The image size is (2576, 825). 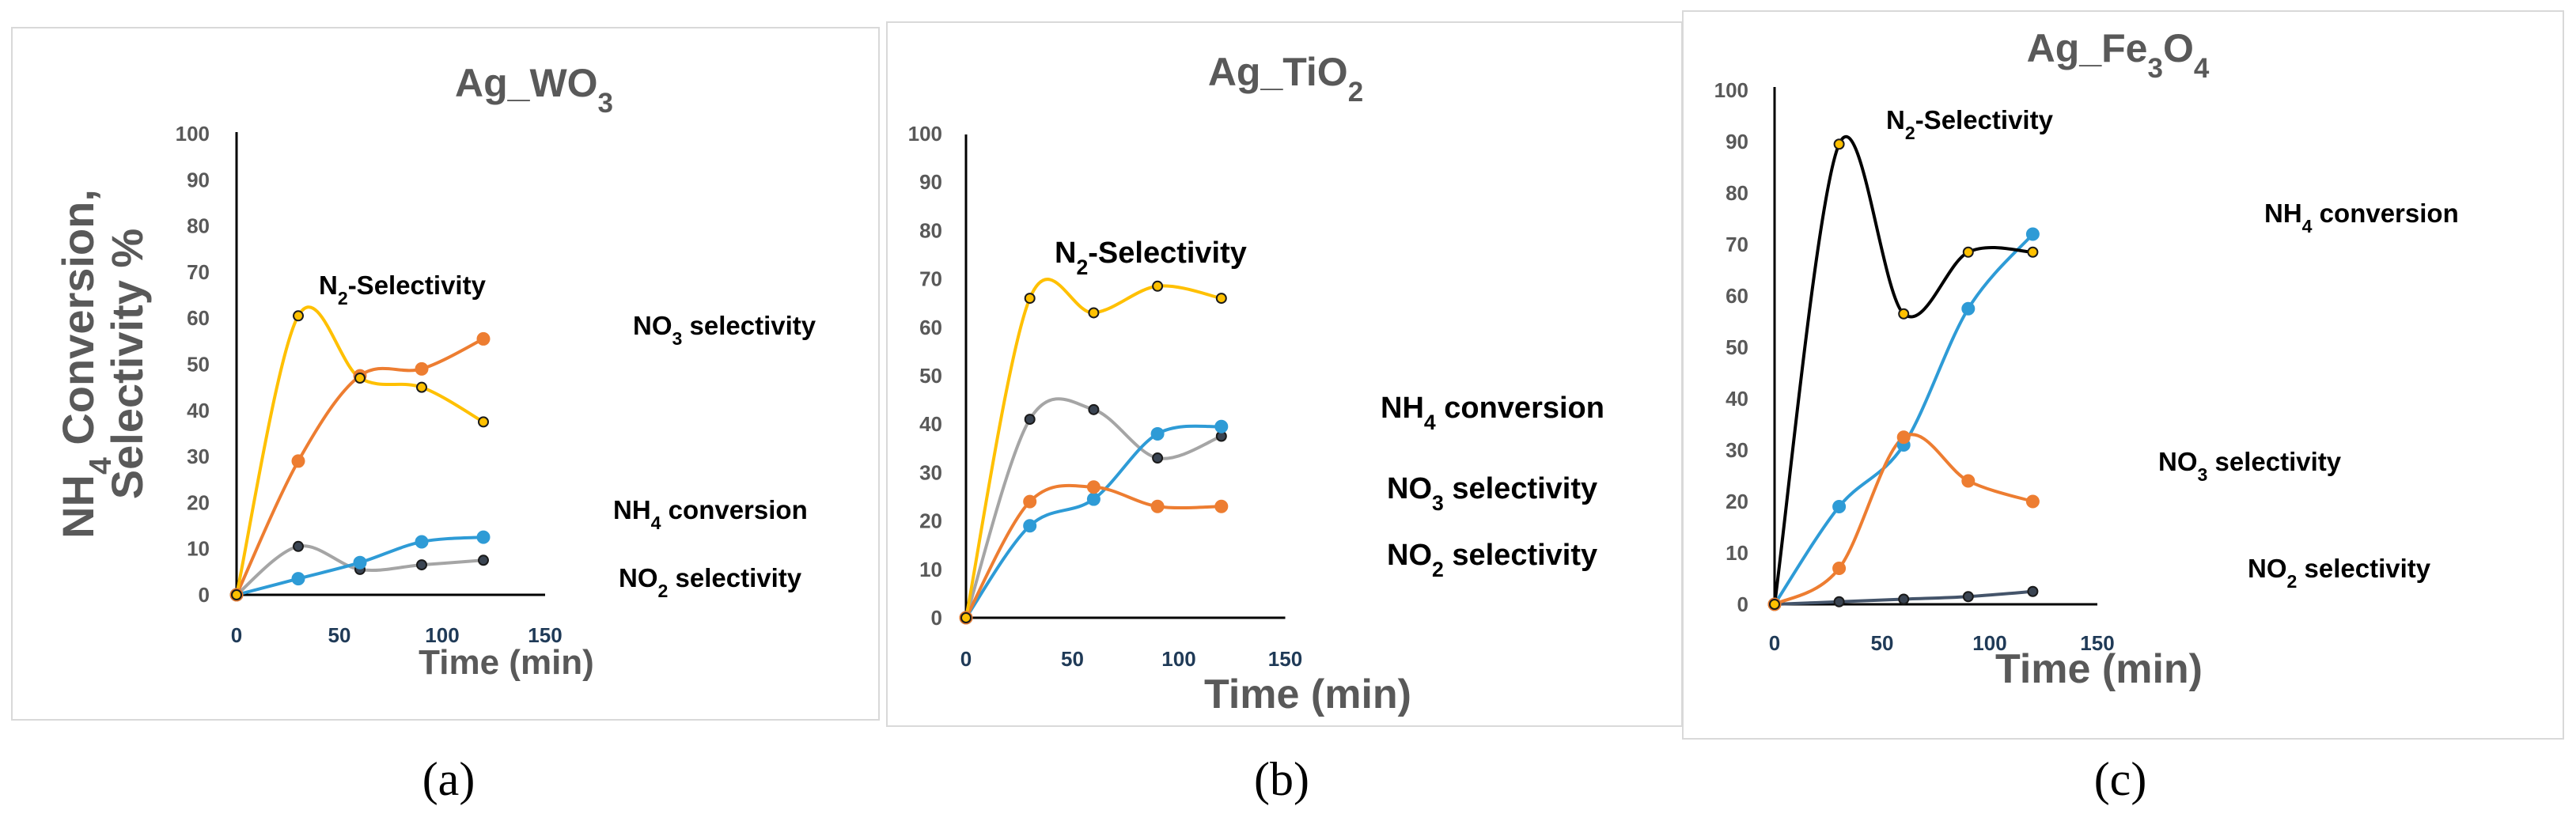 I want to click on chart-title: Ag_Fe3O4, so click(x=2118, y=55).